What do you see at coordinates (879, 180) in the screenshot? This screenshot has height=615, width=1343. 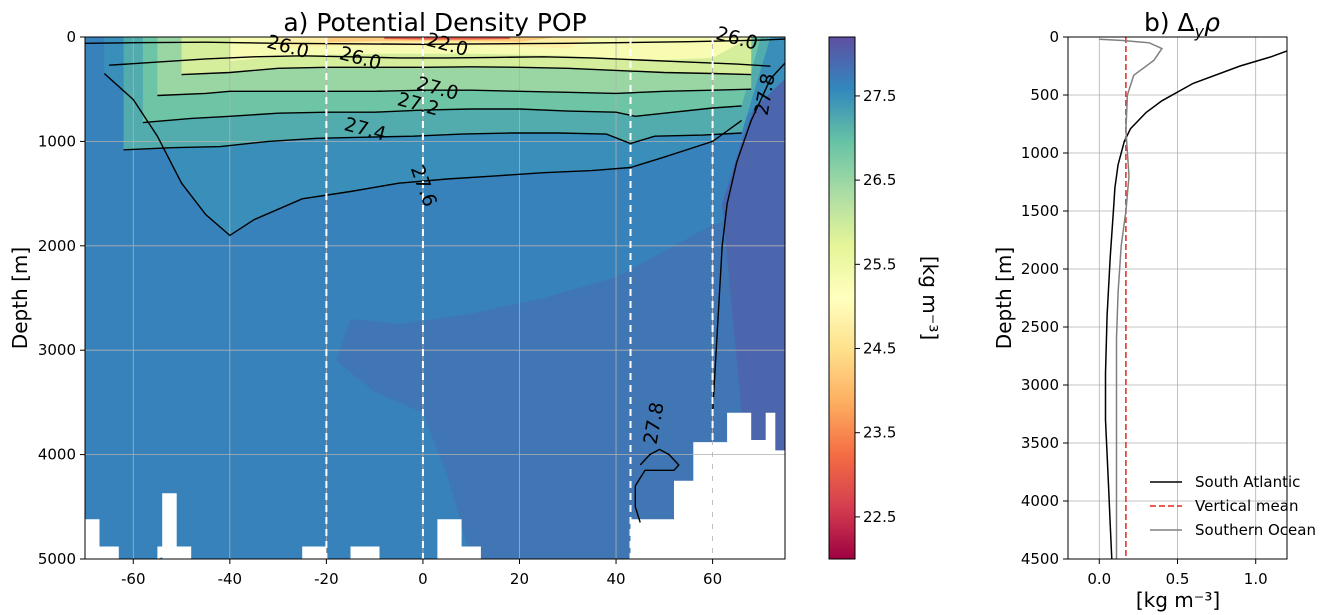 I see `colorbar-tick-label: 26.5` at bounding box center [879, 180].